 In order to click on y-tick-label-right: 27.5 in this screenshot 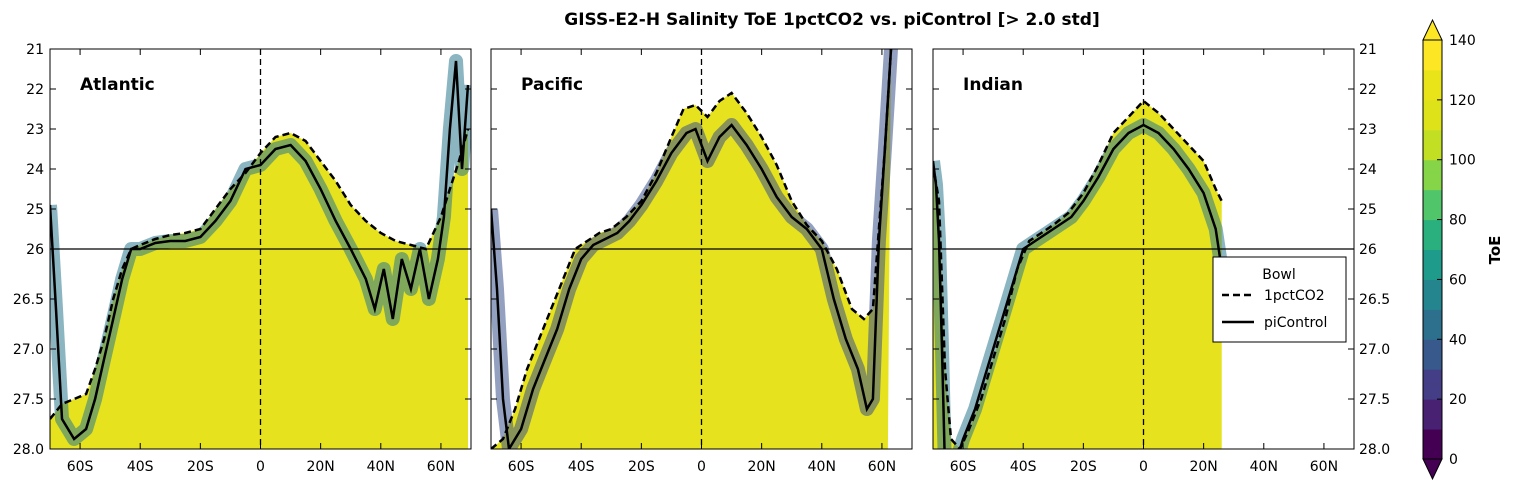, I will do `click(1374, 400)`.